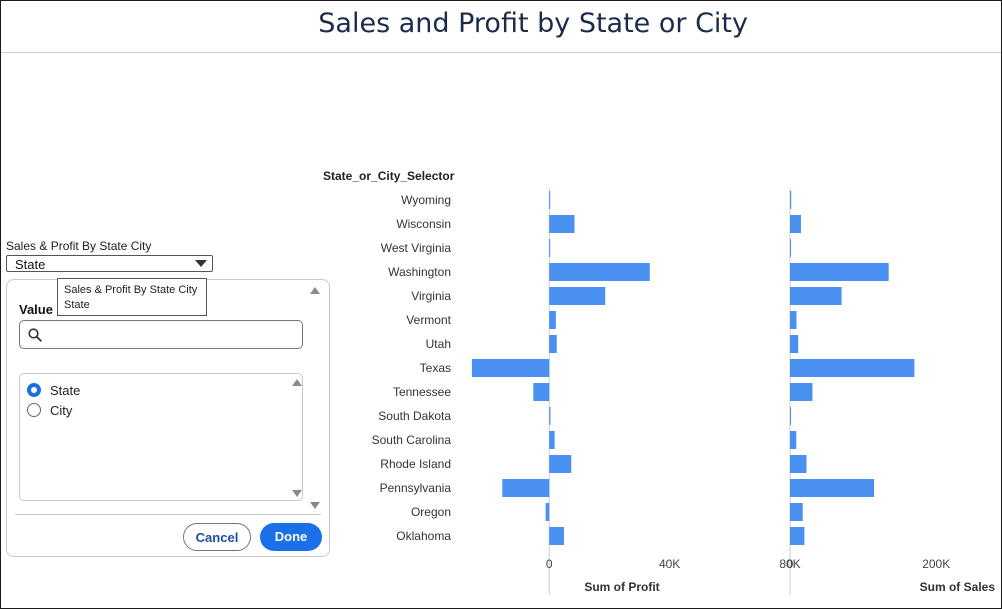 The image size is (1002, 609). I want to click on category-label: Vermont, so click(428, 320).